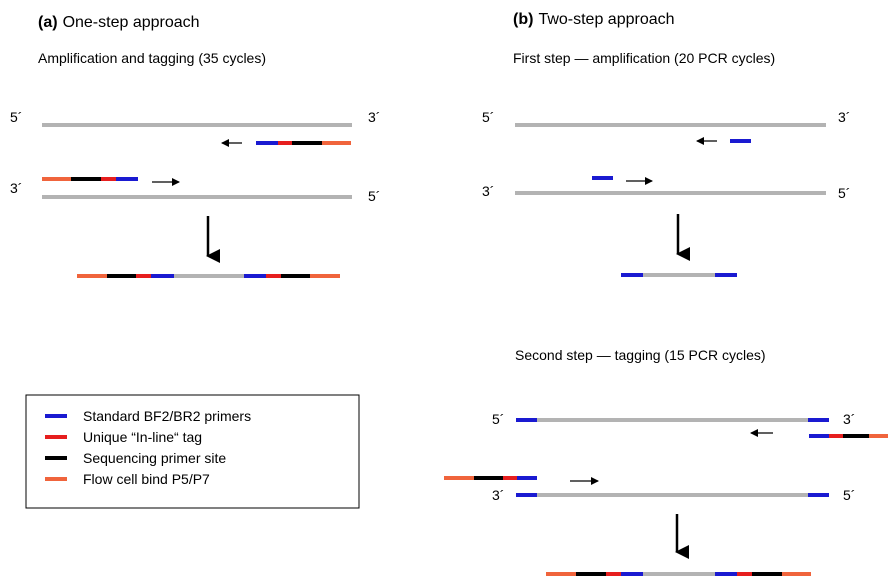  Describe the element at coordinates (488, 117) in the screenshot. I see `panel-b-step1-top-five-label: 5´` at that location.